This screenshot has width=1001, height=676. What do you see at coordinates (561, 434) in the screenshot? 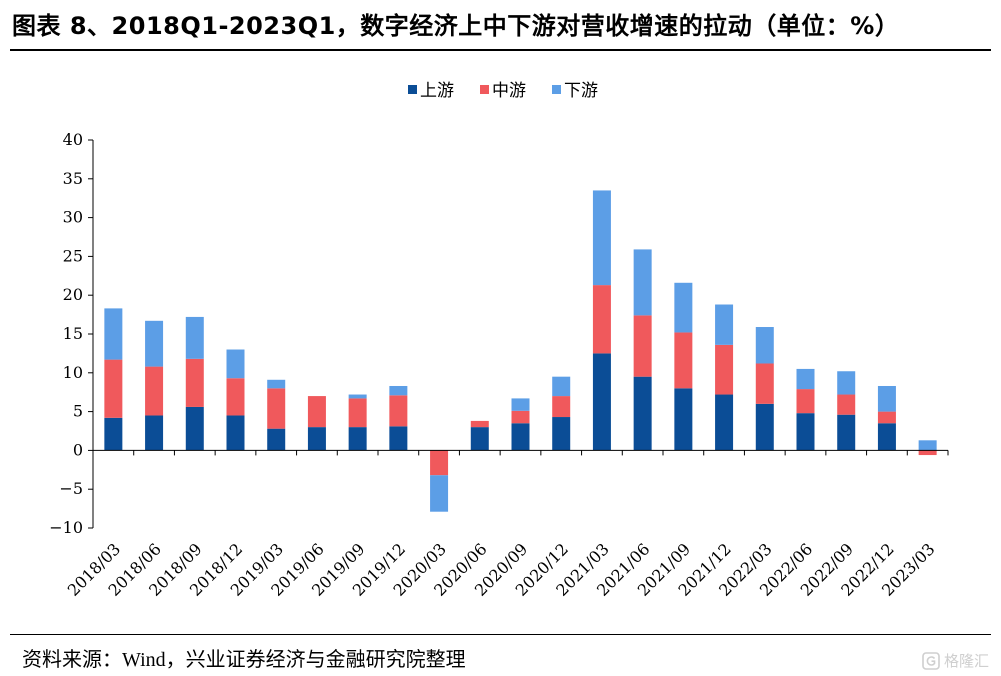
I see `bar-2020-12-s1` at bounding box center [561, 434].